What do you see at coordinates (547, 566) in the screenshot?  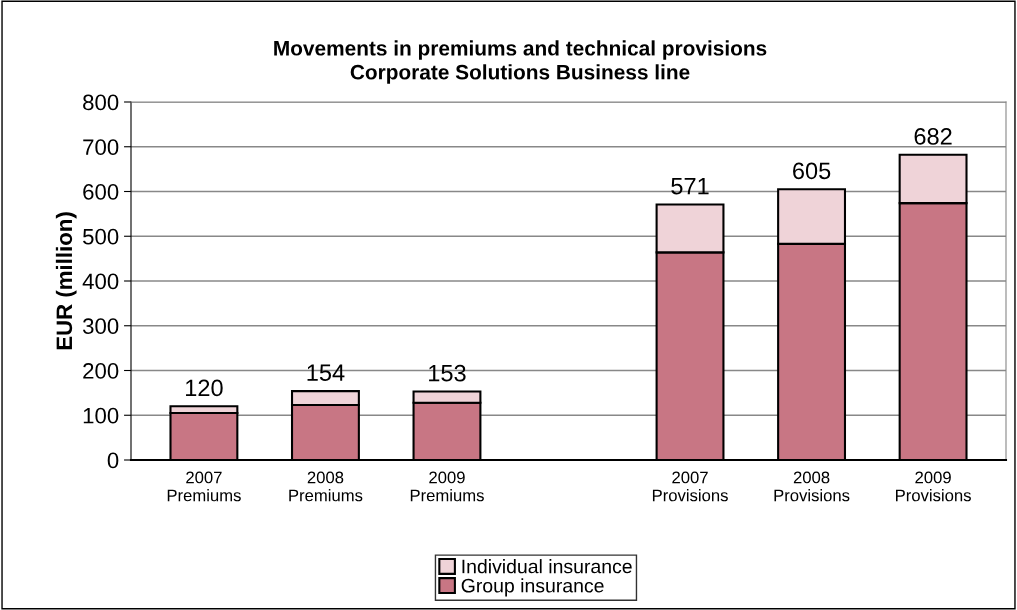 I see `legend-label: Individual insurance` at bounding box center [547, 566].